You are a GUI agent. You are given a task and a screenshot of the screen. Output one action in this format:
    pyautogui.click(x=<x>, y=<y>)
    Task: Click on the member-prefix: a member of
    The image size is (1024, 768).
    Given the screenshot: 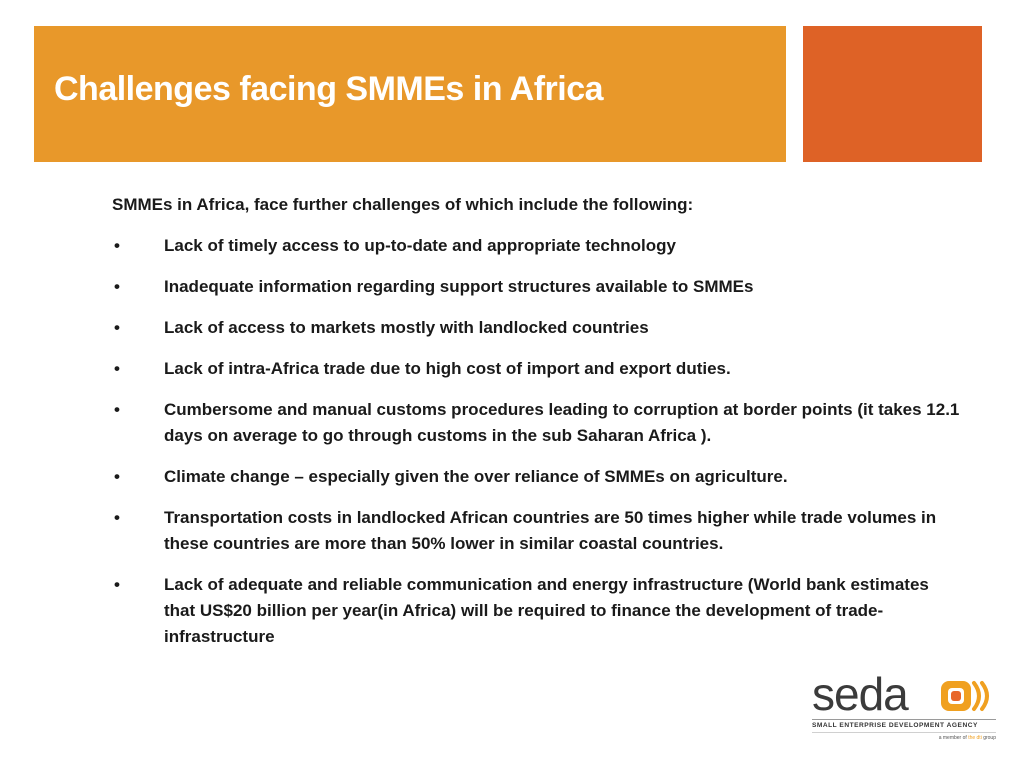 What is the action you would take?
    pyautogui.click(x=952, y=738)
    